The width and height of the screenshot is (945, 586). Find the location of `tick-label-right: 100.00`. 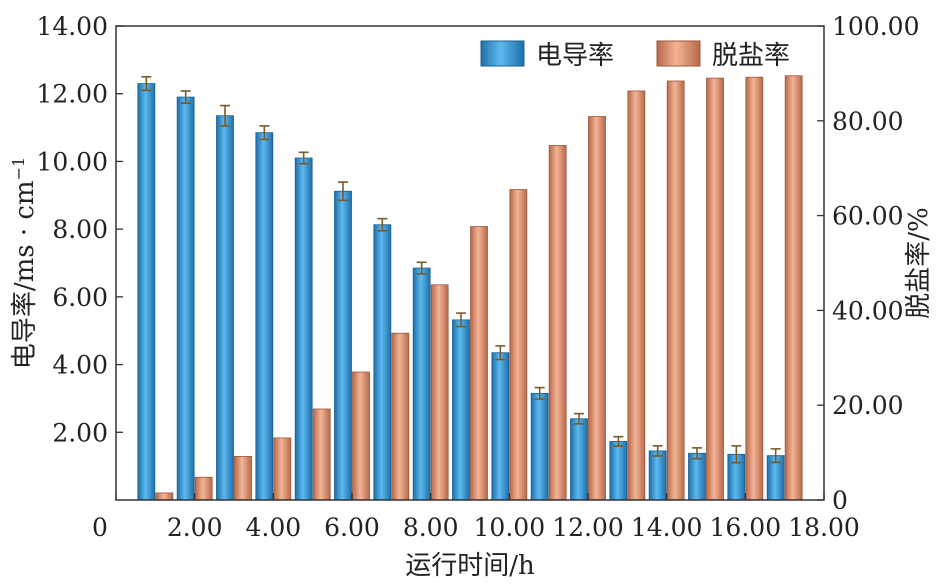

tick-label-right: 100.00 is located at coordinates (875, 26).